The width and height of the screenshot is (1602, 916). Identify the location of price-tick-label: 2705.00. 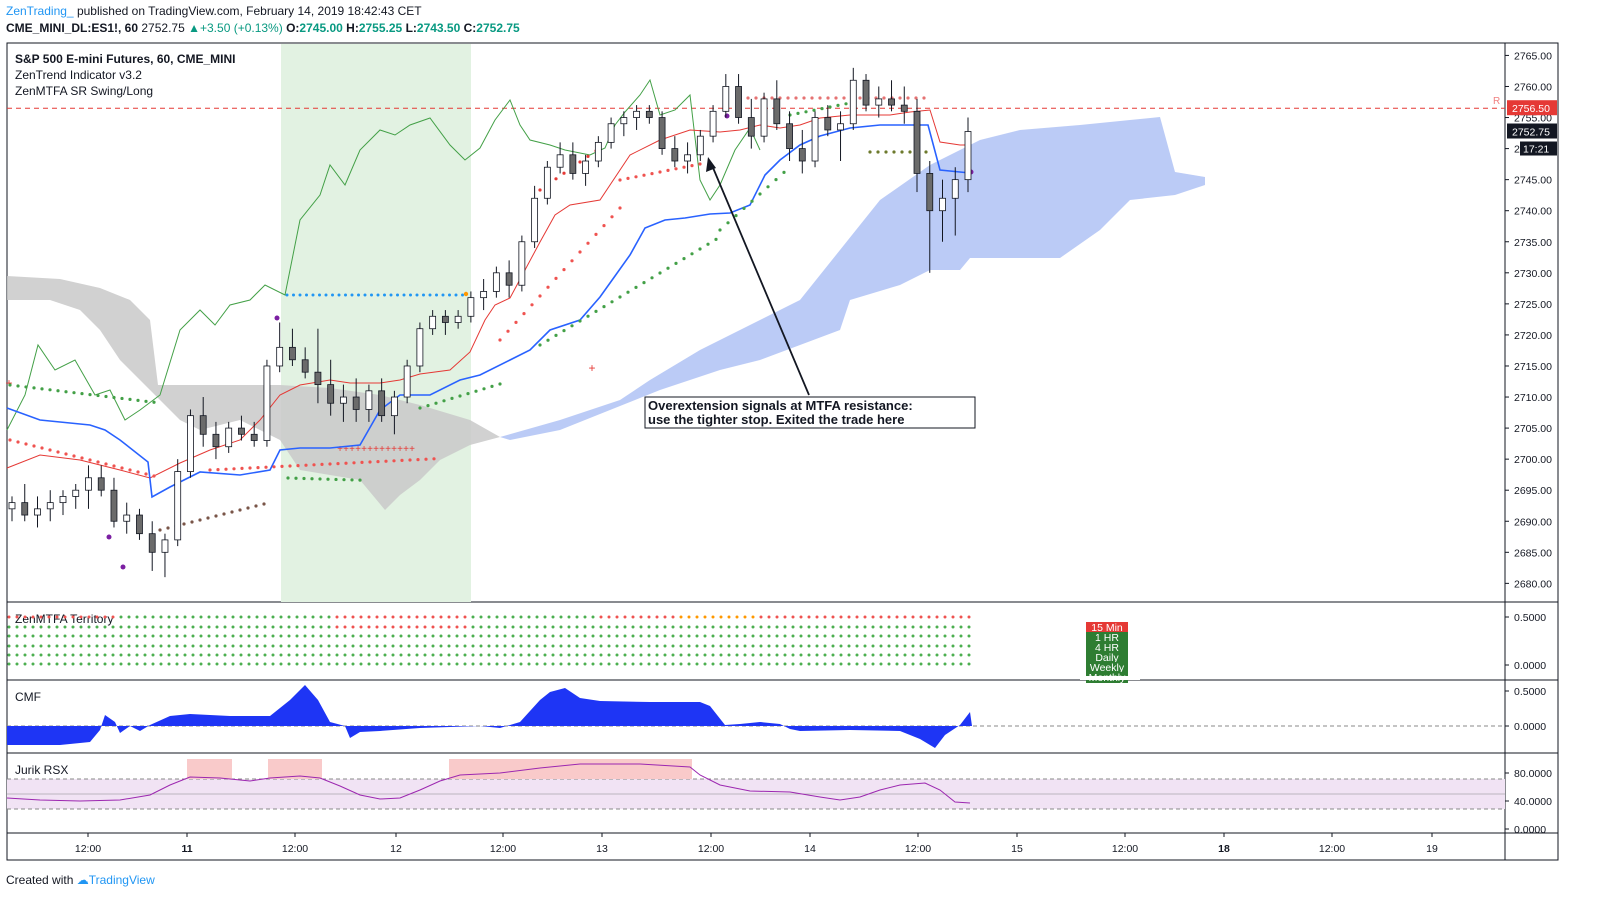
(1533, 429).